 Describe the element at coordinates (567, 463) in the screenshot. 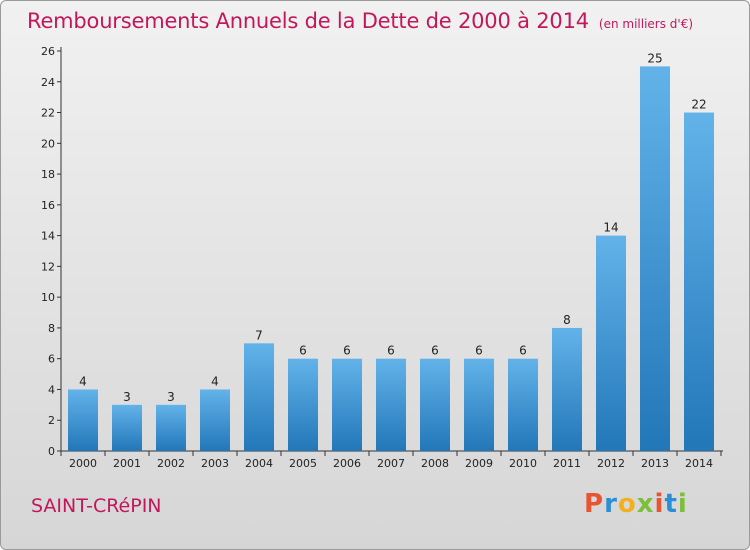

I see `x-tick-label-2011: 2011` at that location.